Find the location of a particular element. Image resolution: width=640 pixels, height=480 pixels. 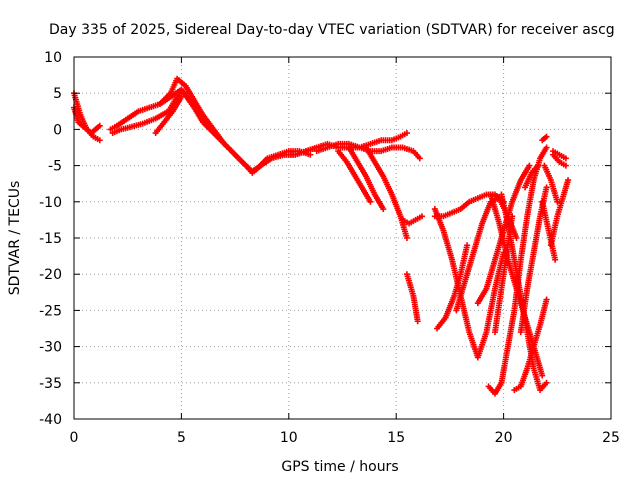

series-s26 is located at coordinates (544, 138).